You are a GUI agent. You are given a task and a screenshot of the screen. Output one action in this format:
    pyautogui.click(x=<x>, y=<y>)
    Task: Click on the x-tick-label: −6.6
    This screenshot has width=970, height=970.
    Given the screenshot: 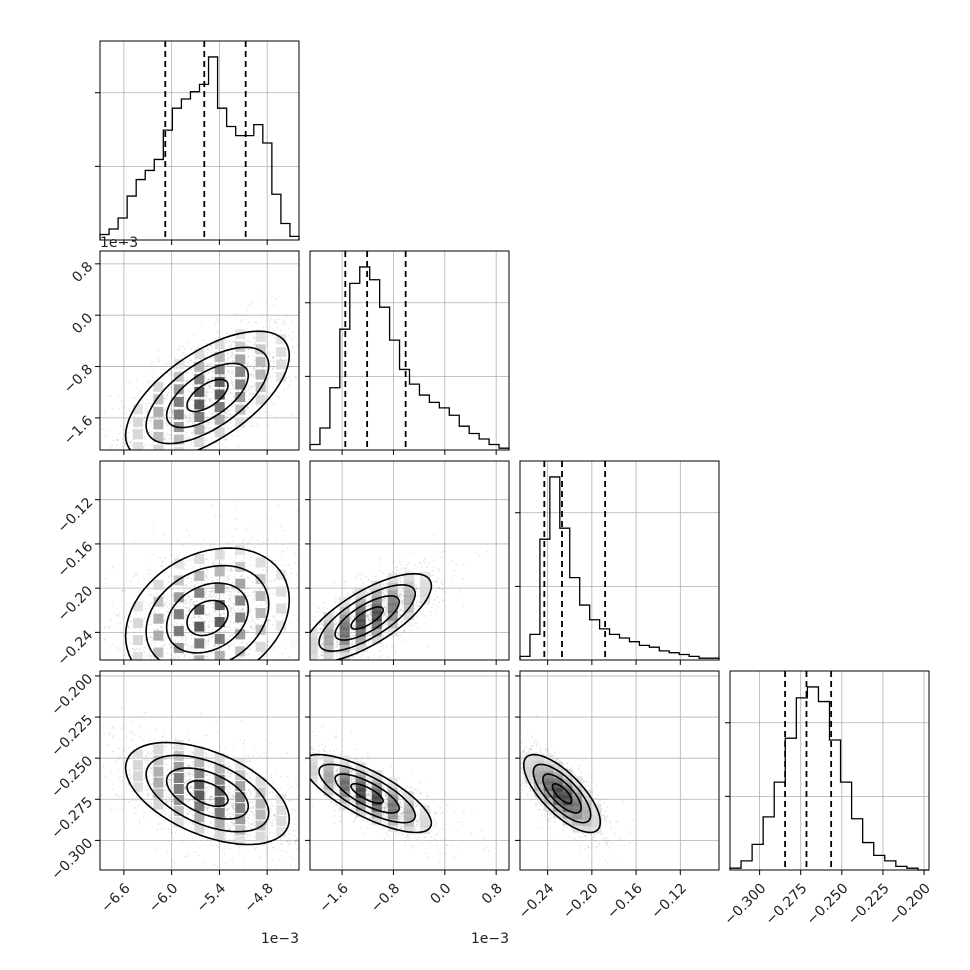 What is the action you would take?
    pyautogui.click(x=115, y=897)
    